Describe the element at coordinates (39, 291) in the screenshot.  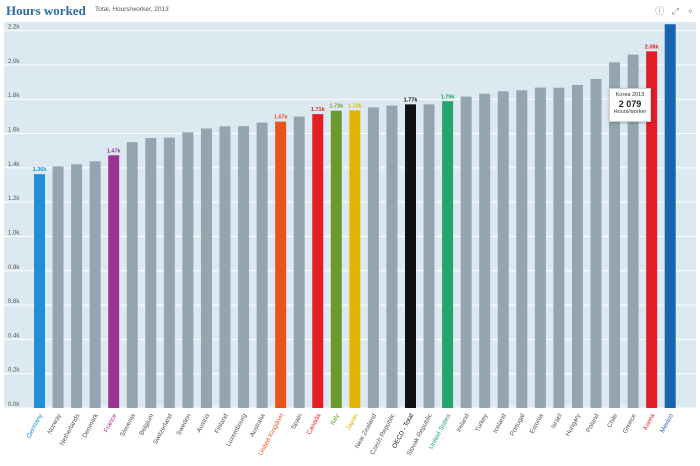
I see `bar-germany` at that location.